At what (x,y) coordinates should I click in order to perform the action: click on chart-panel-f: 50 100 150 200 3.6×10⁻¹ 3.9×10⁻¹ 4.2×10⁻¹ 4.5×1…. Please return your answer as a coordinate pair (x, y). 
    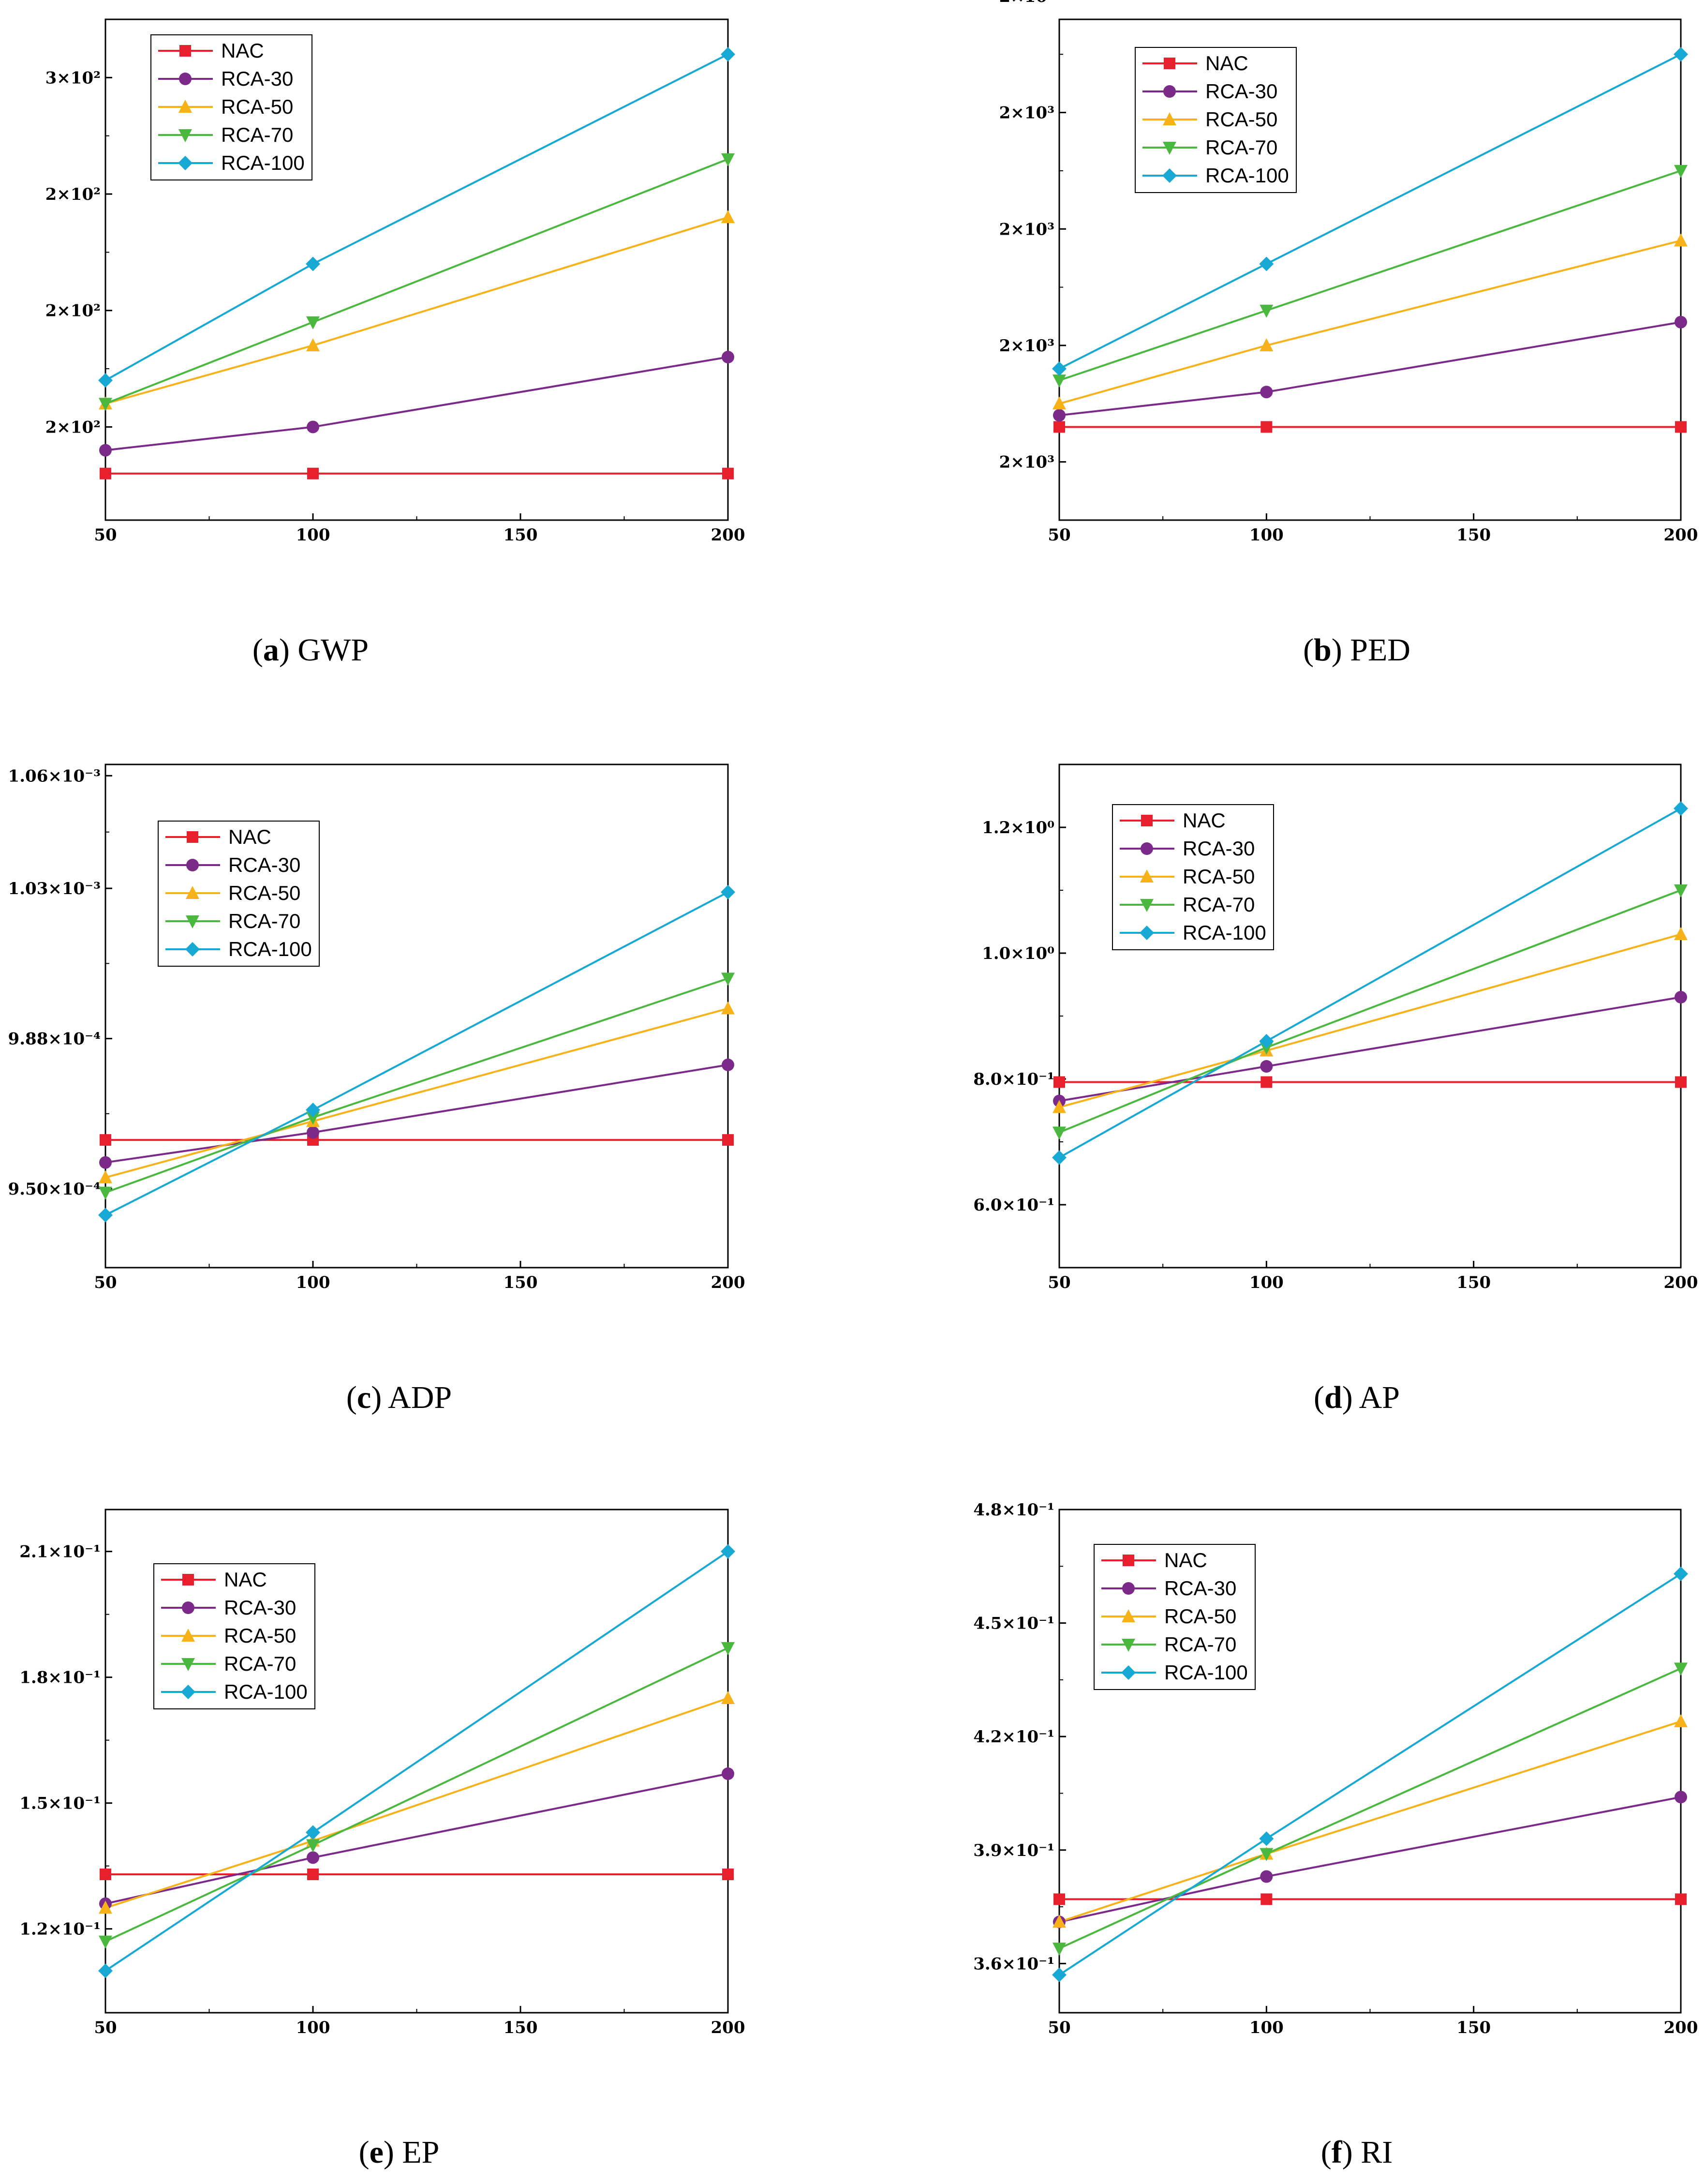
    Looking at the image, I should click on (1335, 1835).